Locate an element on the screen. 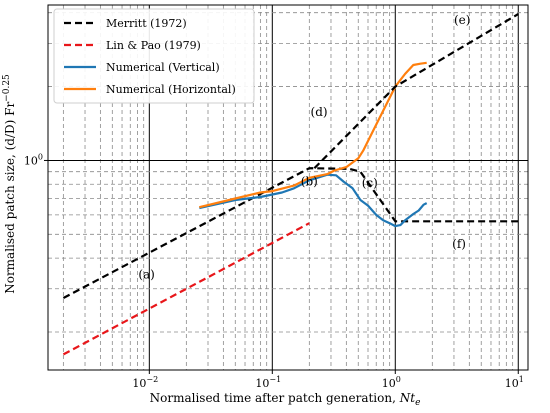 The width and height of the screenshot is (550, 413). legend-label-4: Numerical (Horizontal) is located at coordinates (171, 89).